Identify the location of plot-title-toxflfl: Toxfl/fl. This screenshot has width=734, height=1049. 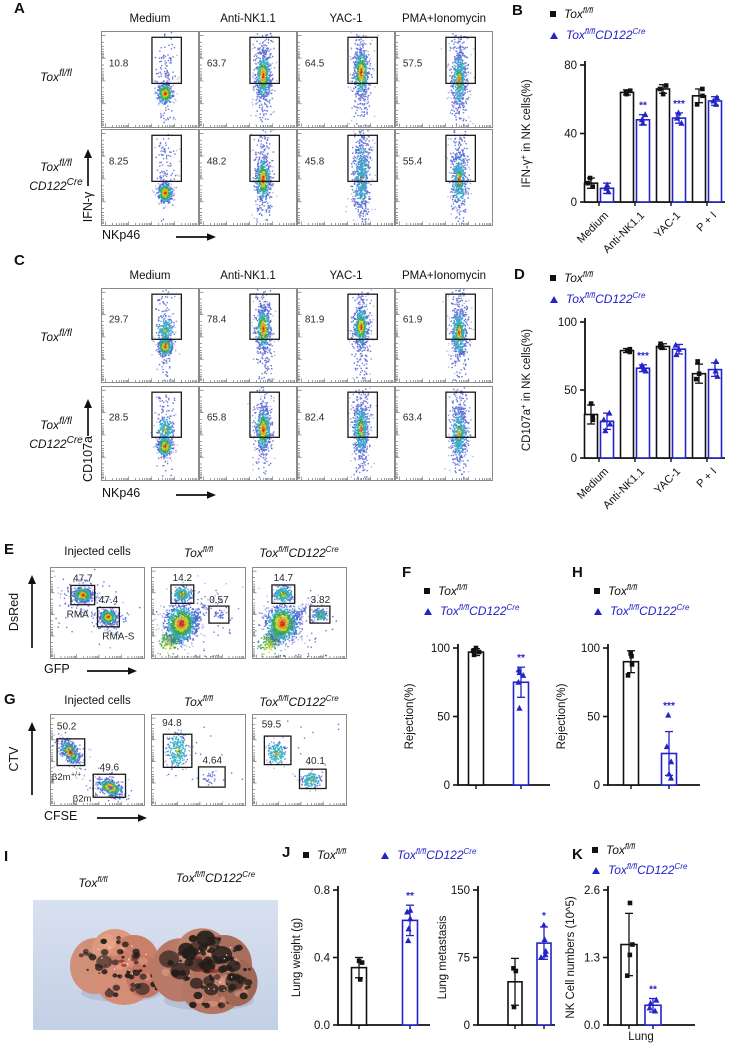
(198, 553).